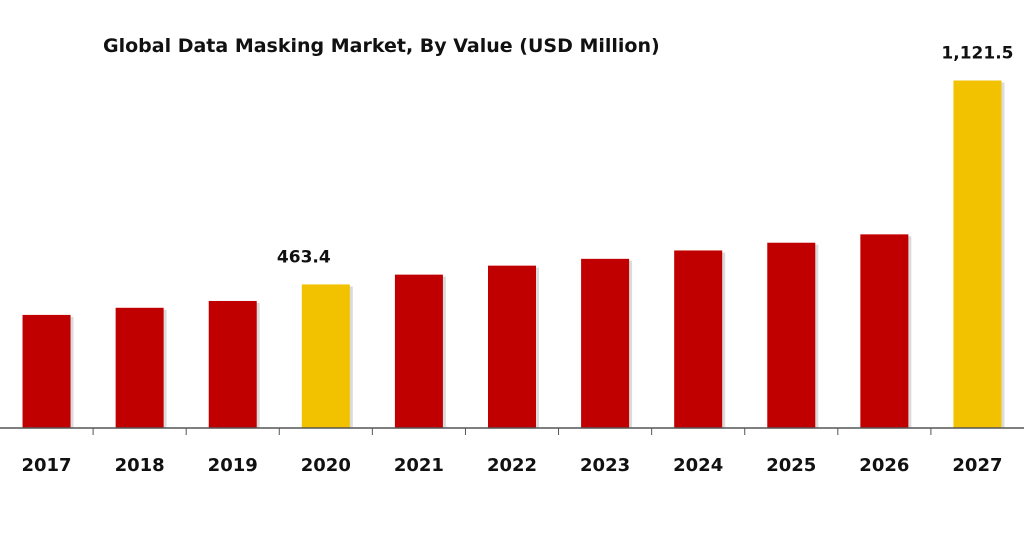 This screenshot has height=540, width=1024. What do you see at coordinates (140, 465) in the screenshot?
I see `x-tick-label-2018: 2018` at bounding box center [140, 465].